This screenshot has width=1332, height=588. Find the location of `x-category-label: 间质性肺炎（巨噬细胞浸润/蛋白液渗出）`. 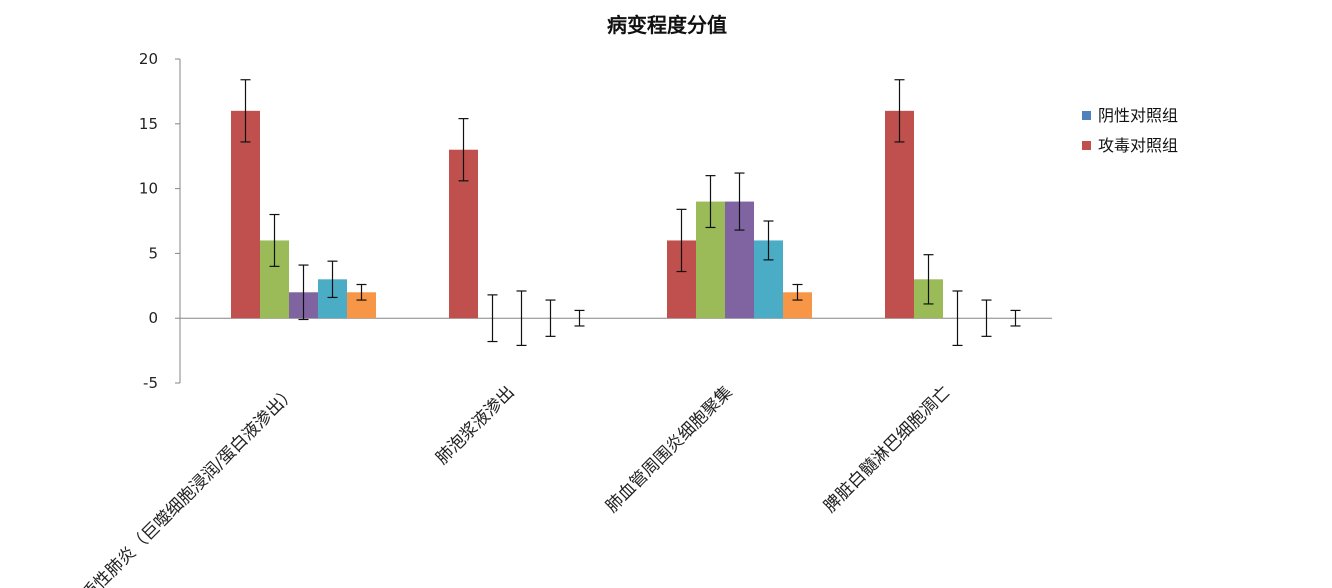

x-category-label: 间质性肺炎（巨噬细胞浸润/蛋白液渗出） is located at coordinates (183, 485).